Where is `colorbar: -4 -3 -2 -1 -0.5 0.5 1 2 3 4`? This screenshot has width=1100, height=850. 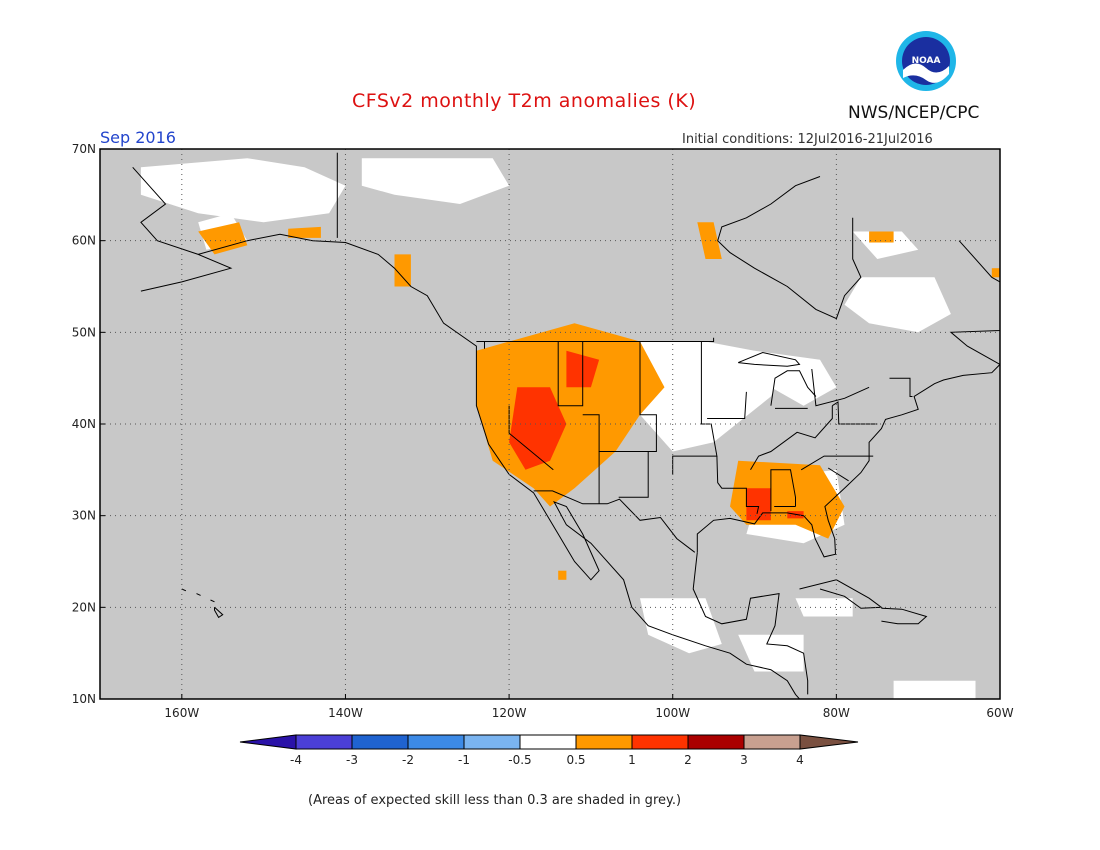
colorbar: -4 -3 -2 -1 -0.5 0.5 1 2 3 4 is located at coordinates (549, 750).